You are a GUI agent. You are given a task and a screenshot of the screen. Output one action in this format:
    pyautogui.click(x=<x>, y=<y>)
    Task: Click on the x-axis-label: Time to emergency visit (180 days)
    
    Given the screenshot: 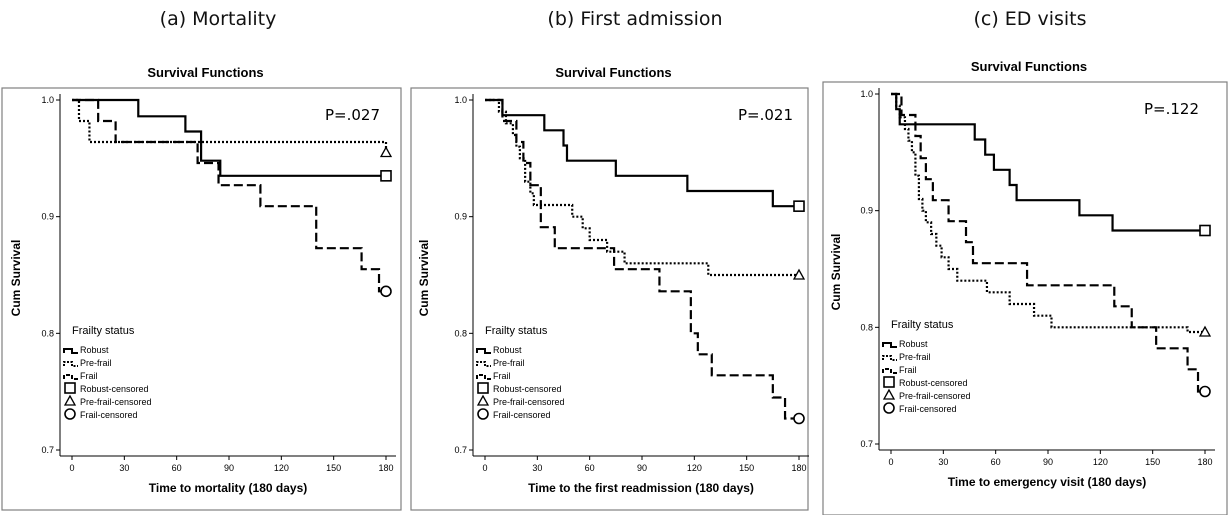 What is the action you would take?
    pyautogui.click(x=1047, y=482)
    